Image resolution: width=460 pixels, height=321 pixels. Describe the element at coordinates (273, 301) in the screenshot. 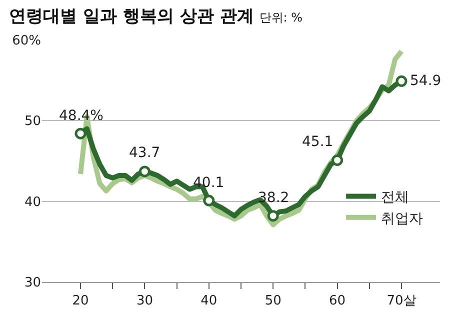

I see `x-tick-label: 50` at that location.